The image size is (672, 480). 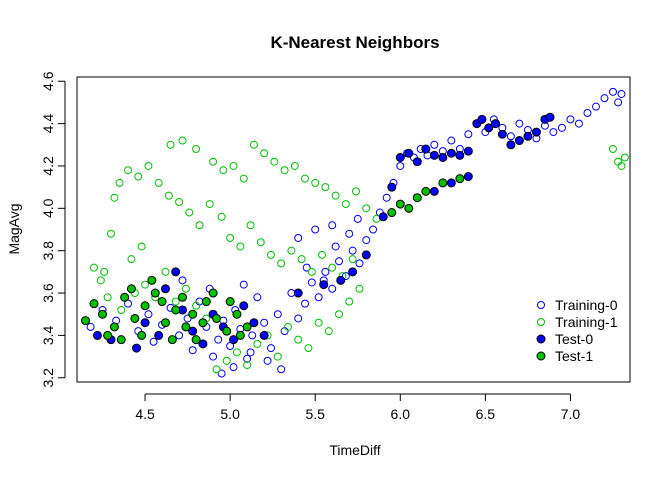 I want to click on y-tick-label: 3.8, so click(x=48, y=251).